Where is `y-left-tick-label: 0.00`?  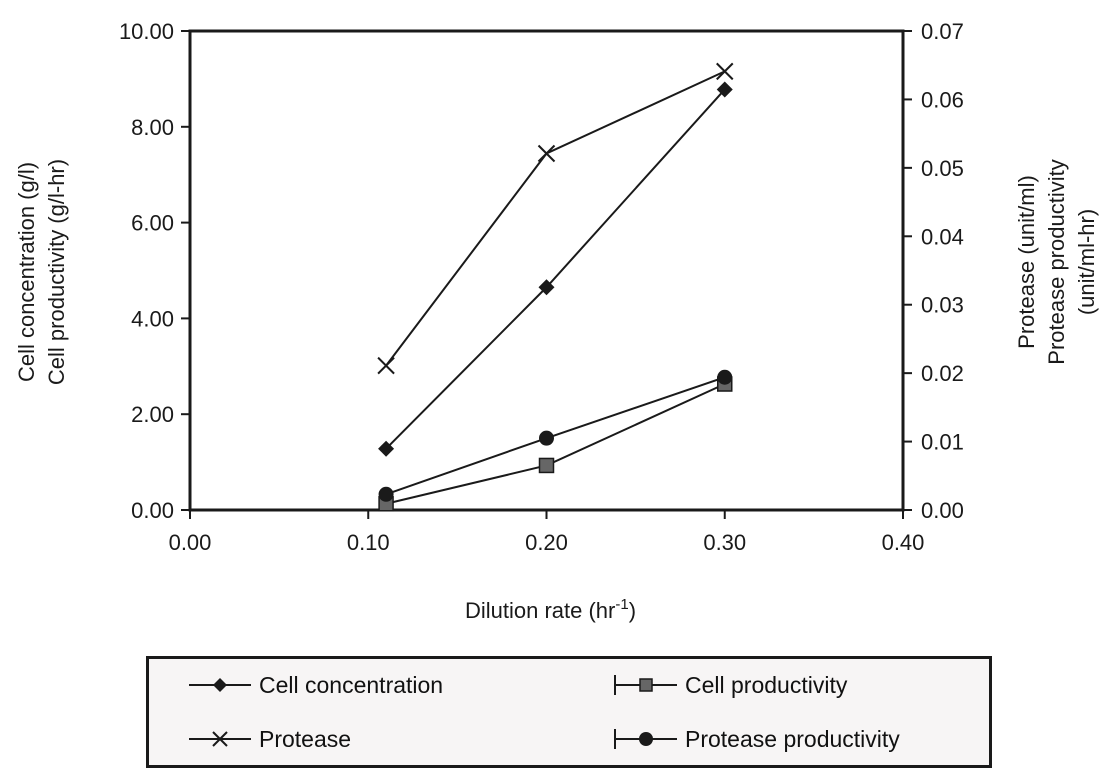 y-left-tick-label: 0.00 is located at coordinates (152, 510).